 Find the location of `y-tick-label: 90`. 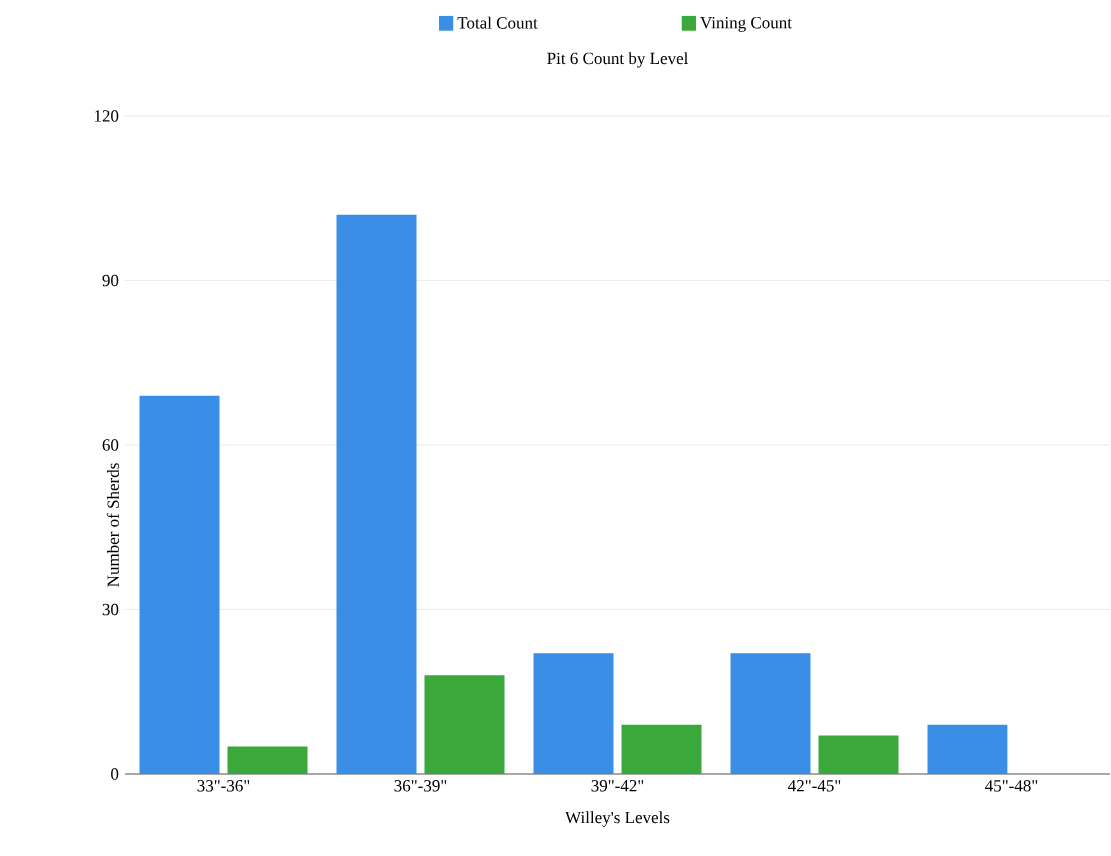

y-tick-label: 90 is located at coordinates (110, 280).